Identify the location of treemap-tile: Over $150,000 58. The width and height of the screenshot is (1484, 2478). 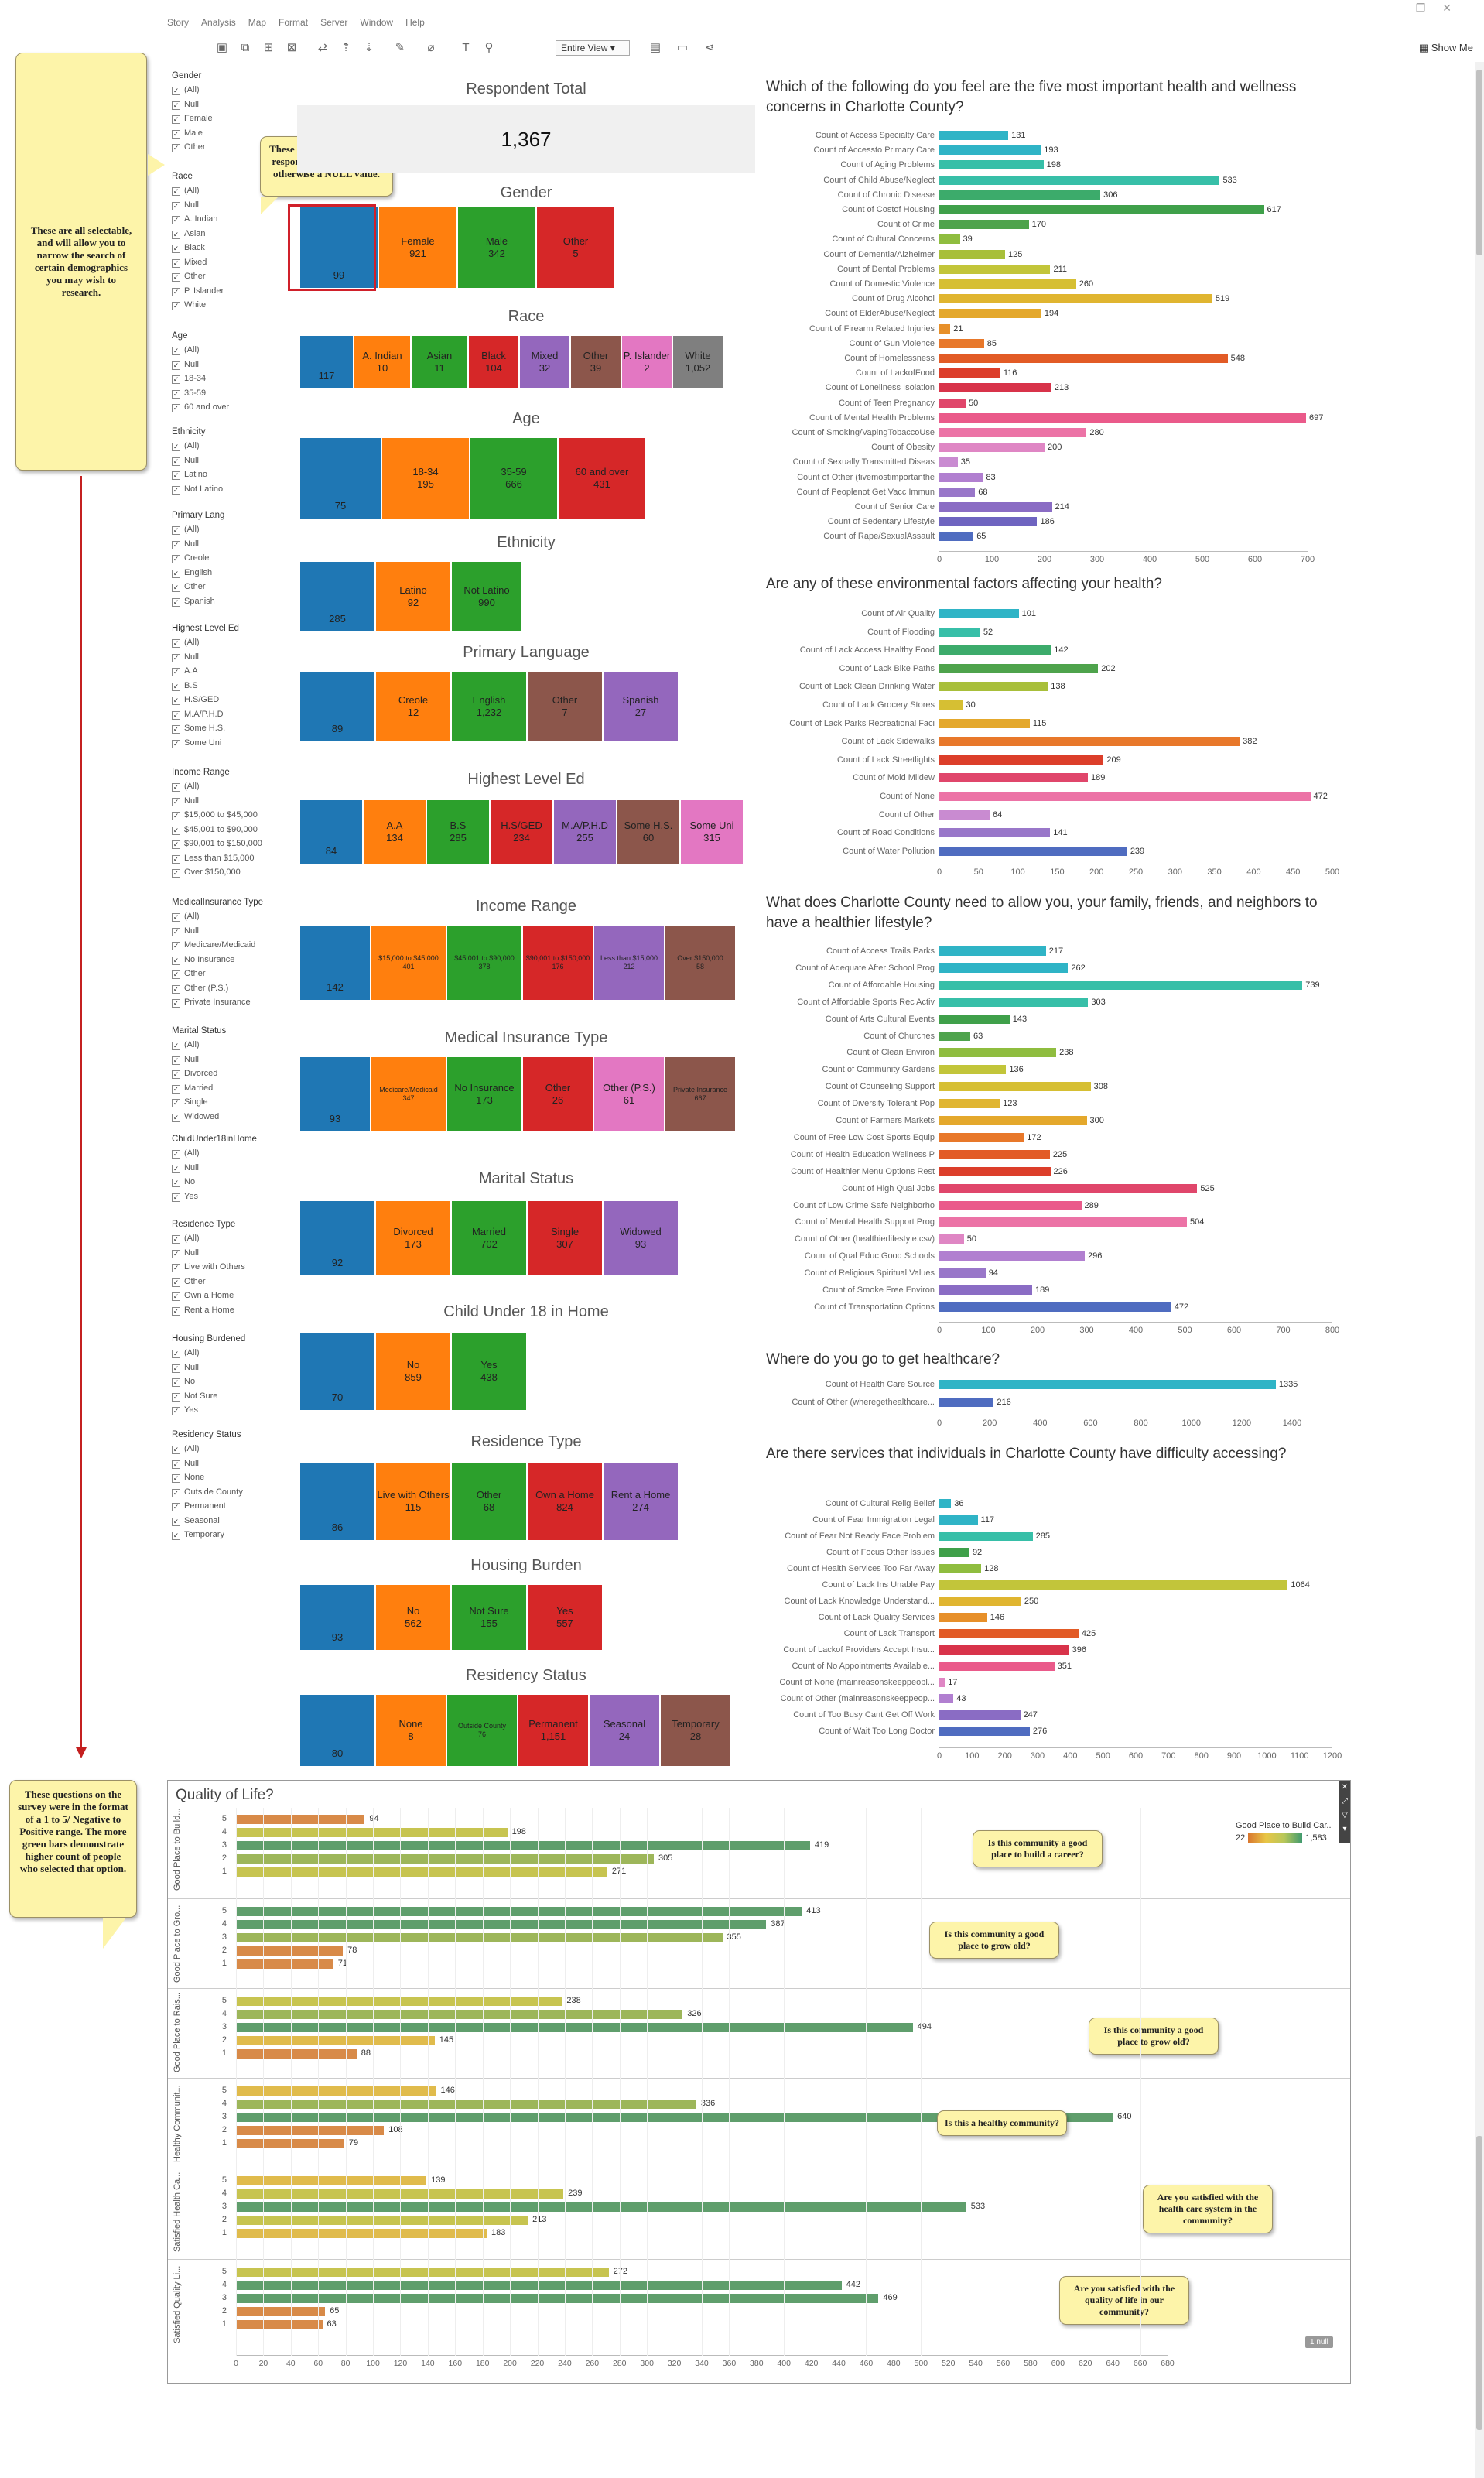
(700, 963).